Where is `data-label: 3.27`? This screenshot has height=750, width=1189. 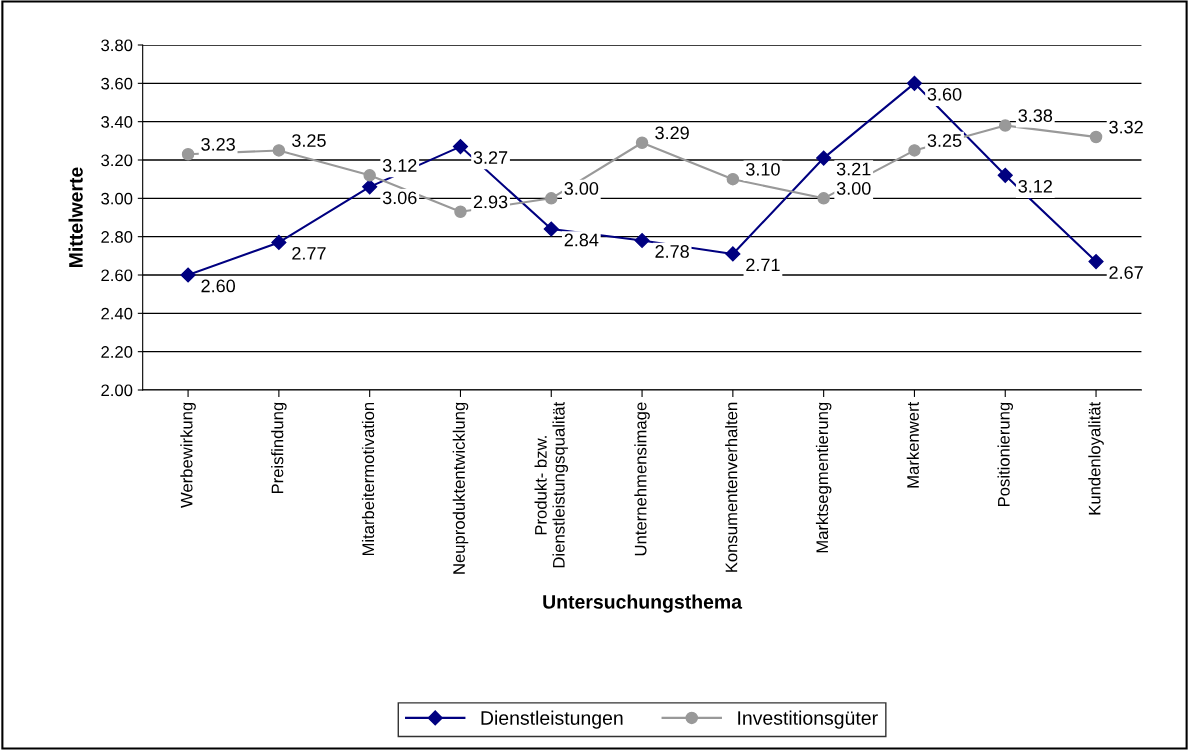 data-label: 3.27 is located at coordinates (490, 157).